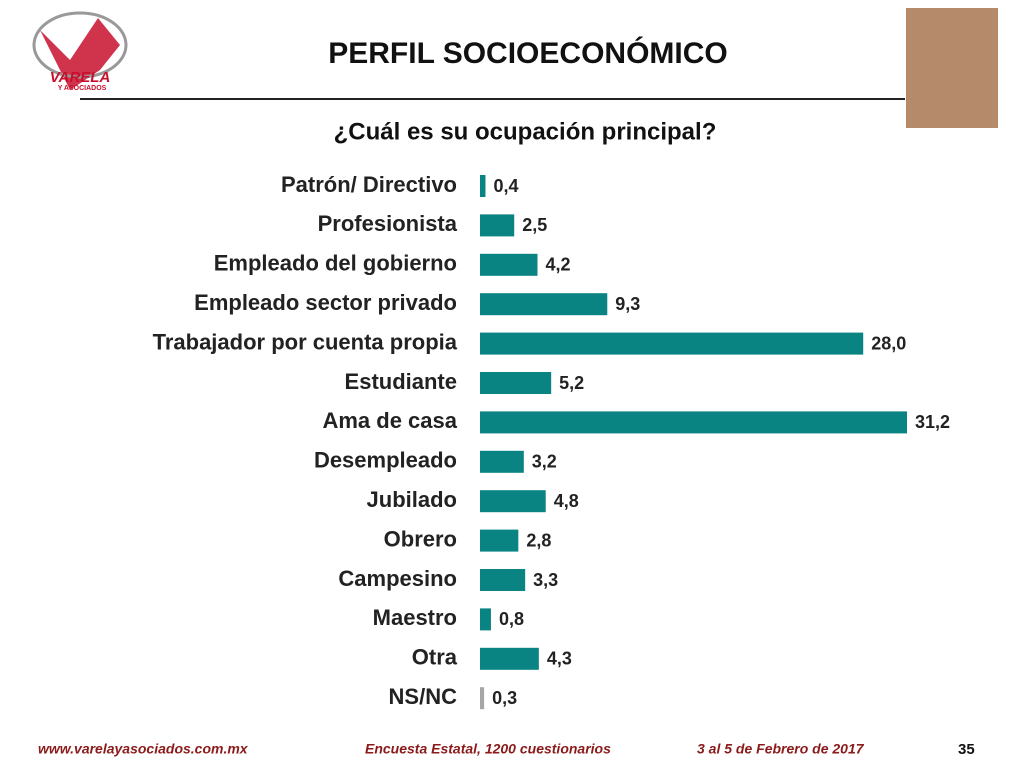 The height and width of the screenshot is (768, 1024). Describe the element at coordinates (143, 749) in the screenshot. I see `footer-website: www.varelayasociados.com.mx` at that location.